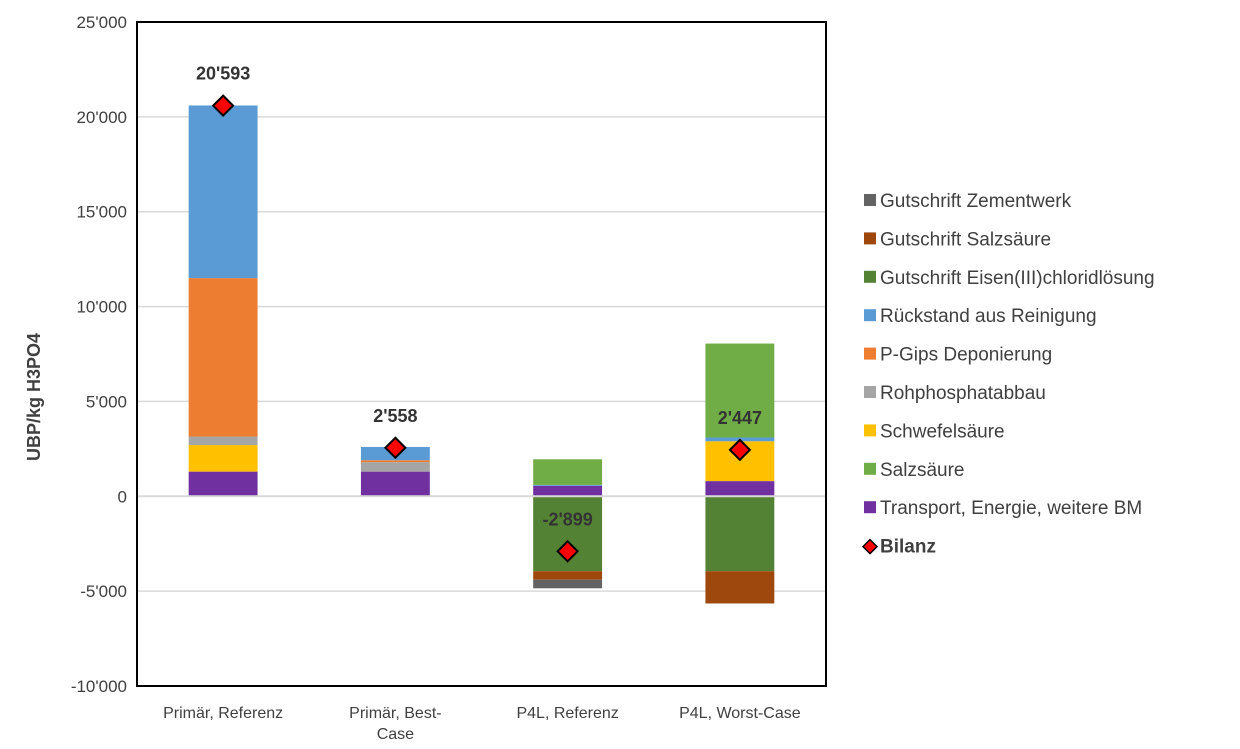  I want to click on y-tick-label: -10'000, so click(99, 686).